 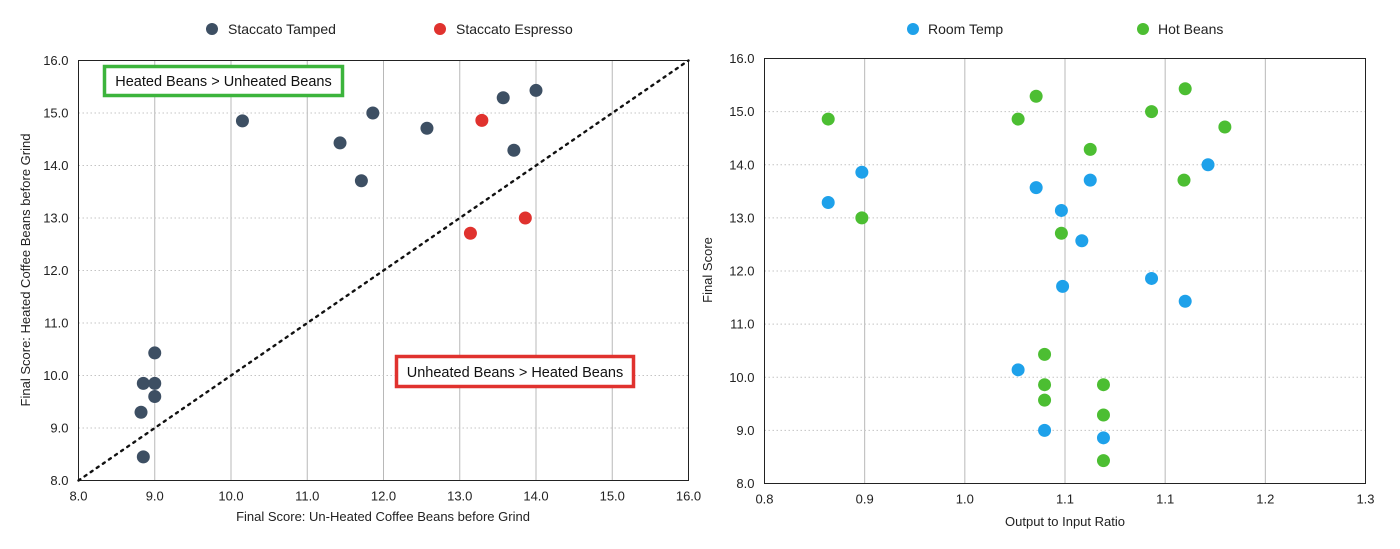 What do you see at coordinates (612, 496) in the screenshot?
I see `left-x-tick-label: 15.0` at bounding box center [612, 496].